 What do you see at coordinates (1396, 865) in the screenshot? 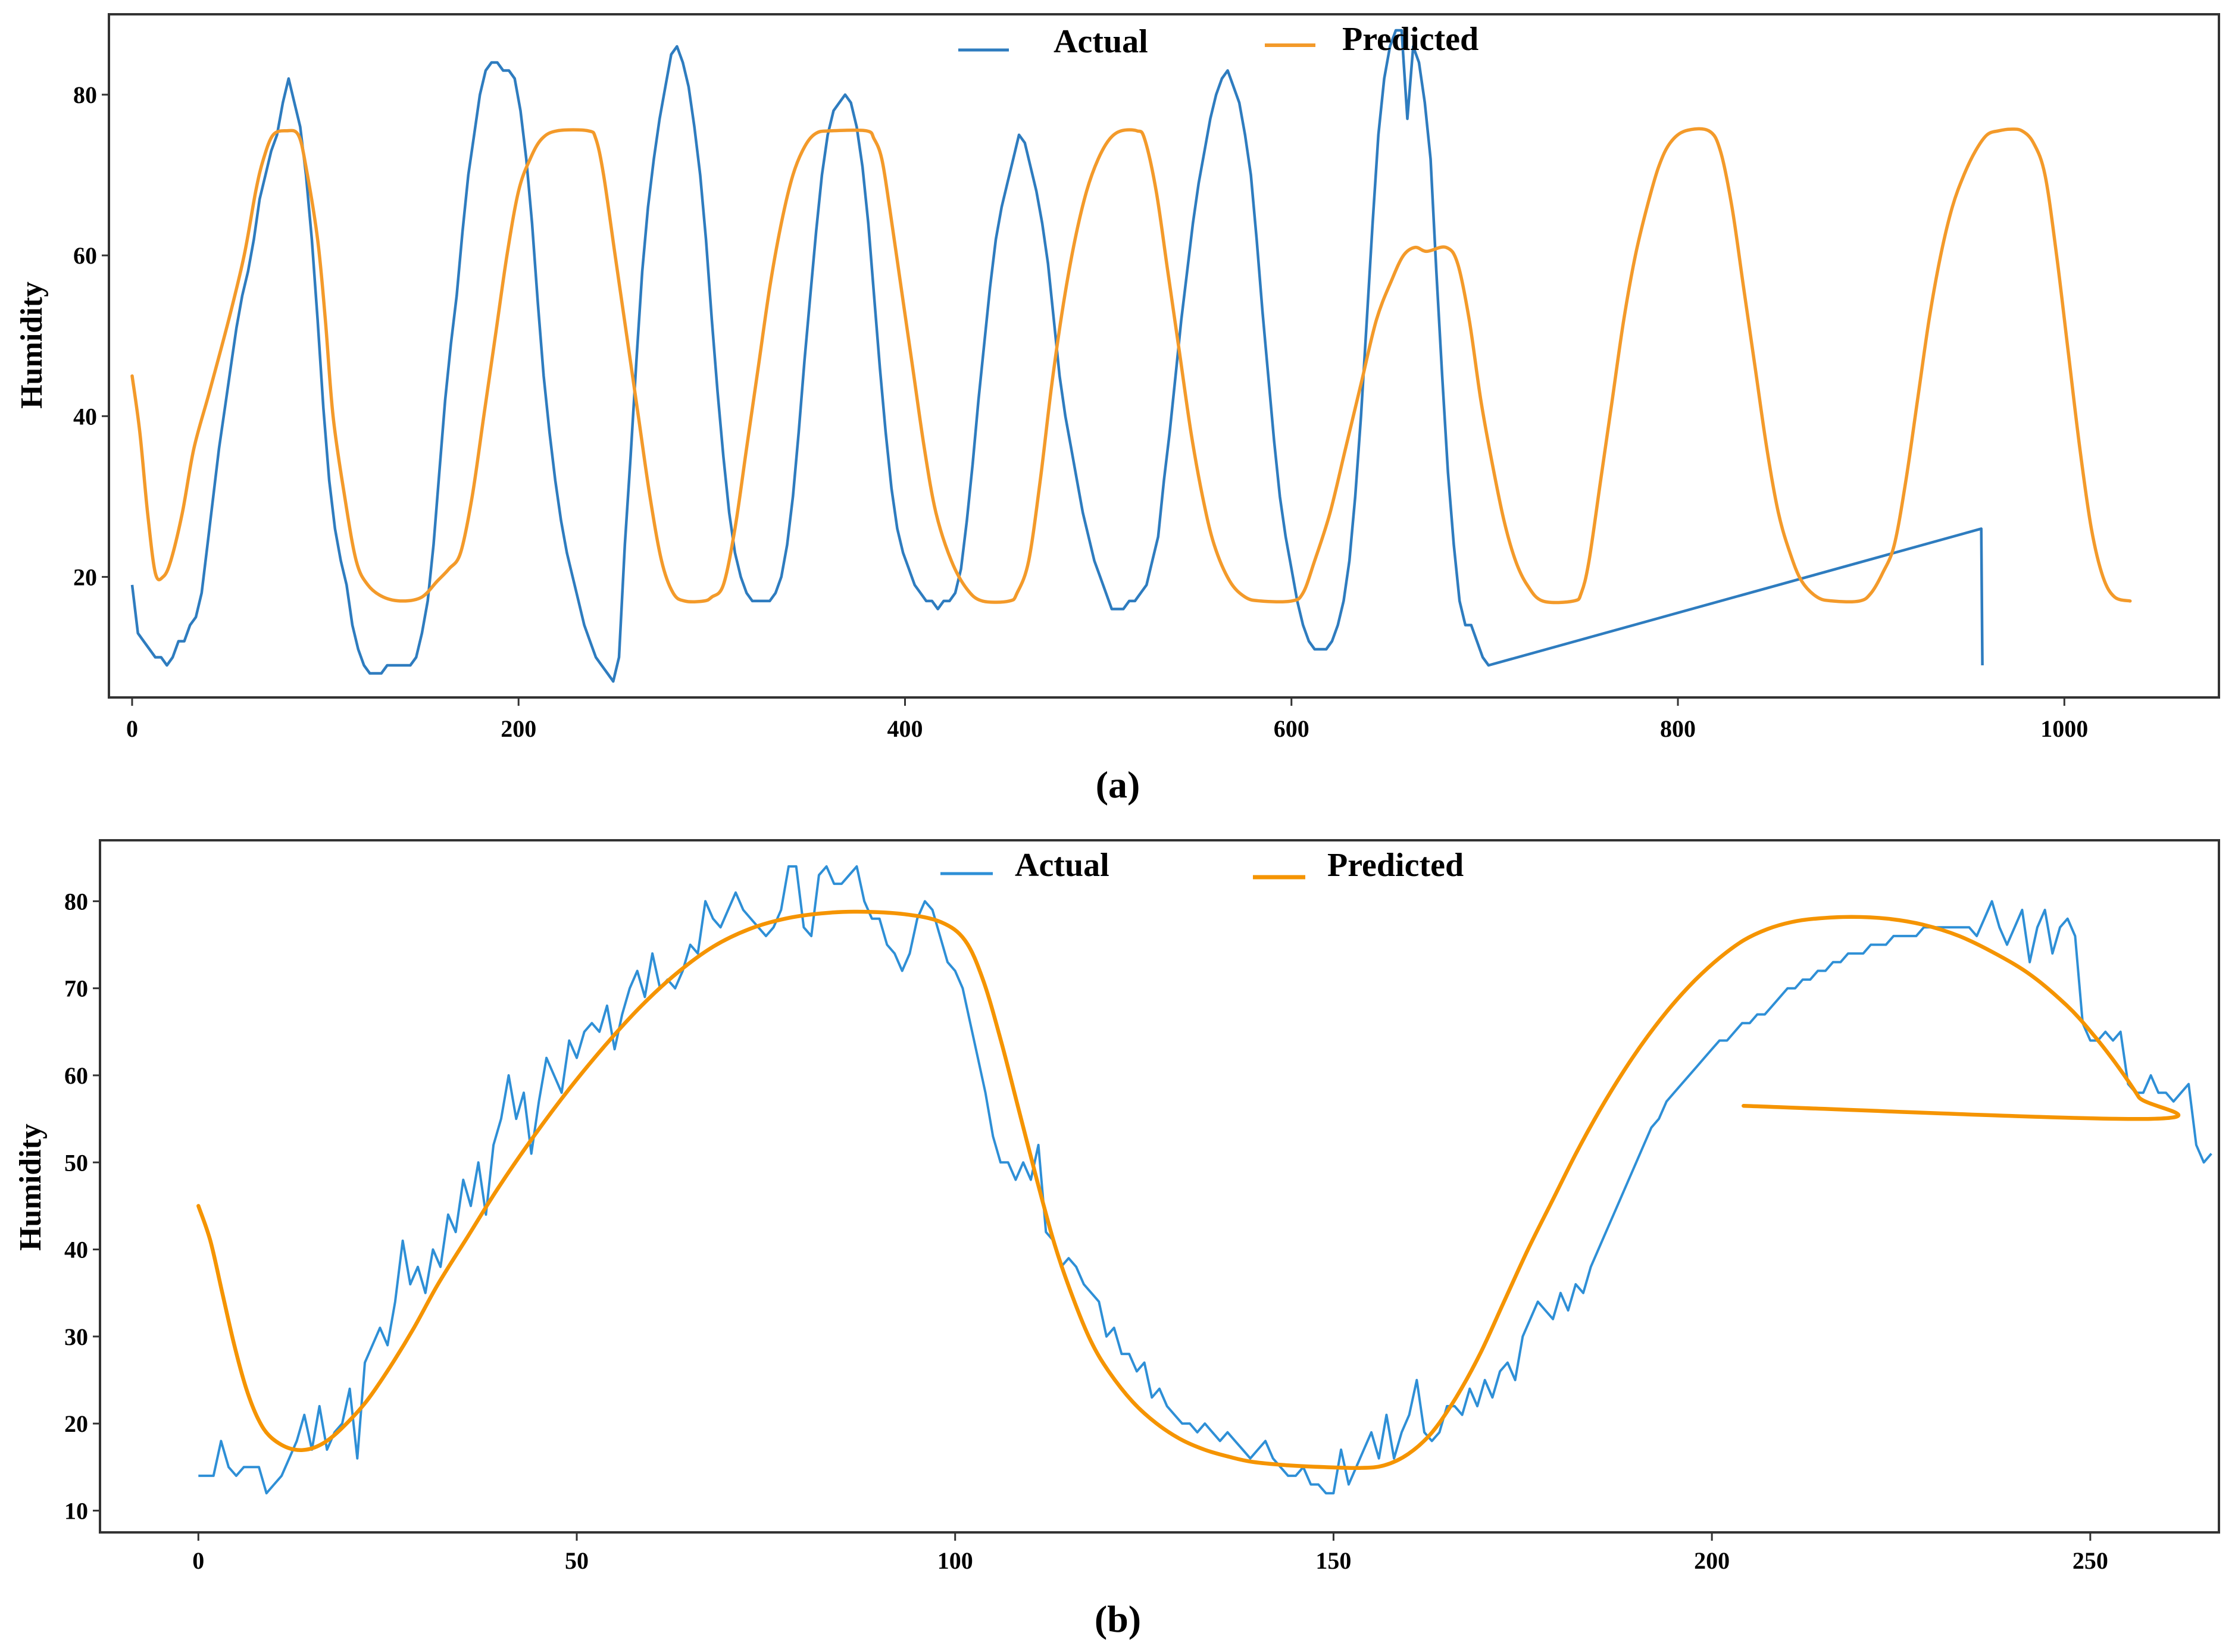
I see `legend-label-predicted-b: Predicted` at bounding box center [1396, 865].